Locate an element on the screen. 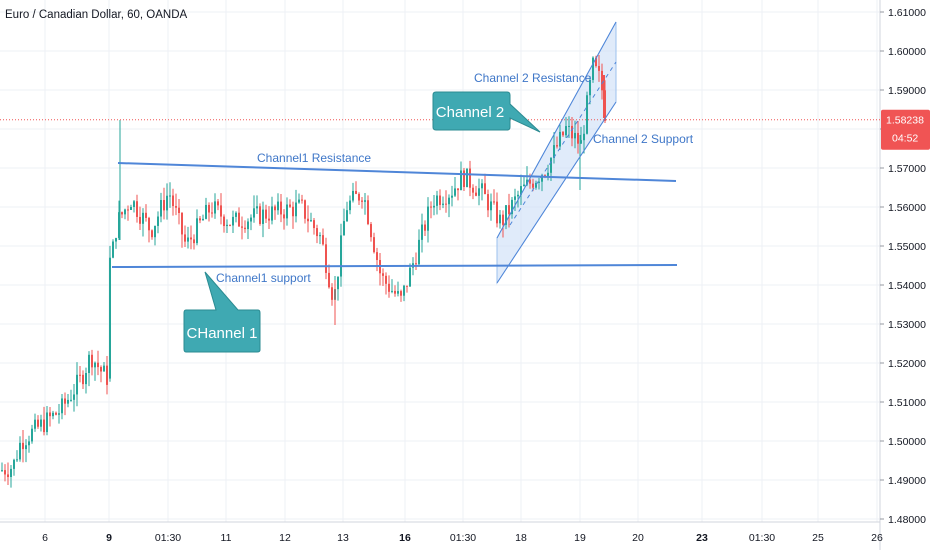  callout-channel2 is located at coordinates (486, 112).